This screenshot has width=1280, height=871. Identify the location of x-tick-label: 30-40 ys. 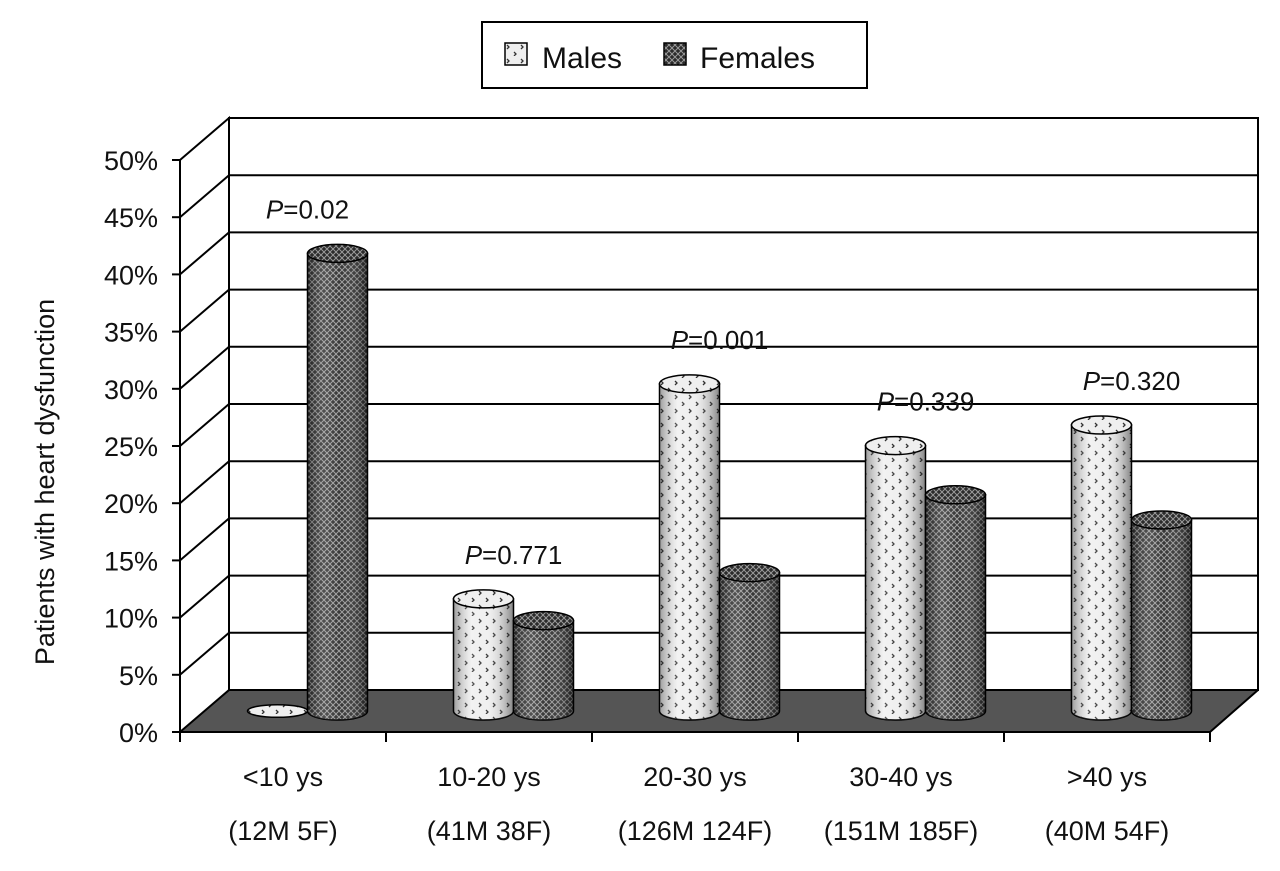
(901, 777).